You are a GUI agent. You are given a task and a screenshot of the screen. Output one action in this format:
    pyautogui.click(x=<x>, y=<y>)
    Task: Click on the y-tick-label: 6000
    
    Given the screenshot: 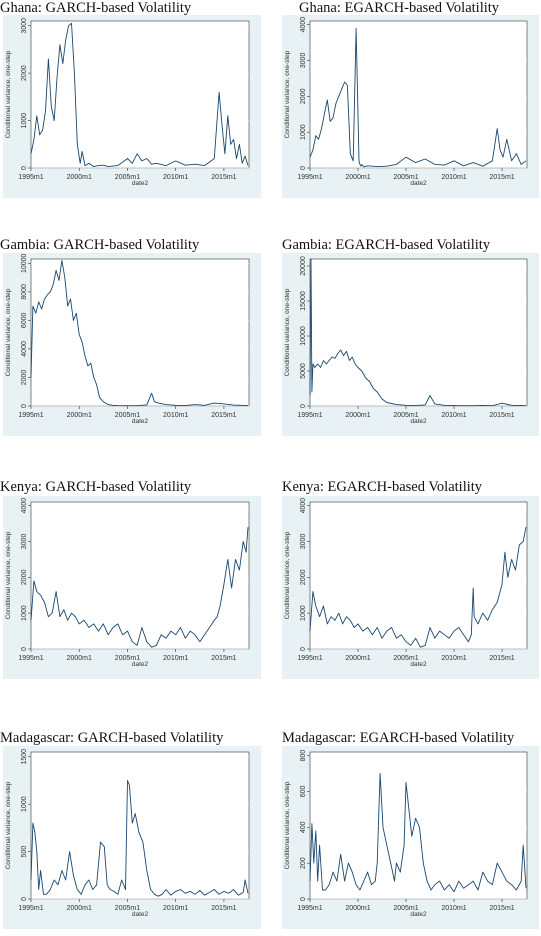 What is the action you would take?
    pyautogui.click(x=24, y=320)
    